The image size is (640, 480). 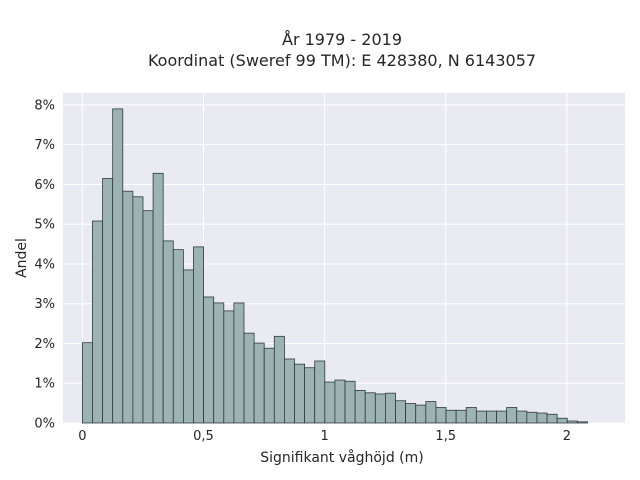 I want to click on y-tick-label: 3%, so click(x=44, y=304).